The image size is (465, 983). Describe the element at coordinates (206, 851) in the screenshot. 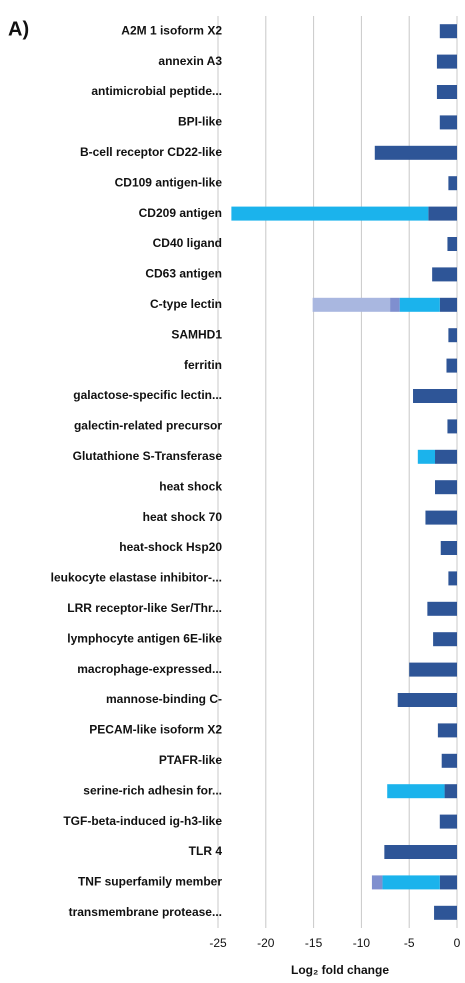

I see `y-tick-label: TLR 4` at that location.